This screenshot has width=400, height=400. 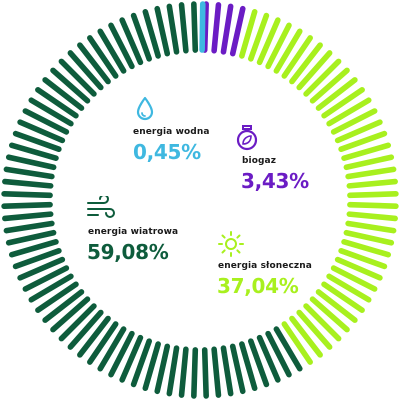 I want to click on slice-label-biogas: biogaz, so click(x=259, y=161).